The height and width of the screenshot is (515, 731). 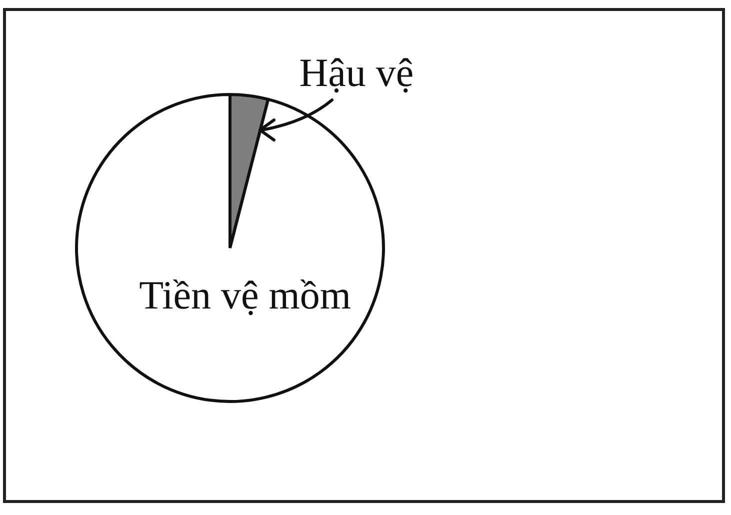 I want to click on slice-label: Hậu vệ, so click(x=356, y=73).